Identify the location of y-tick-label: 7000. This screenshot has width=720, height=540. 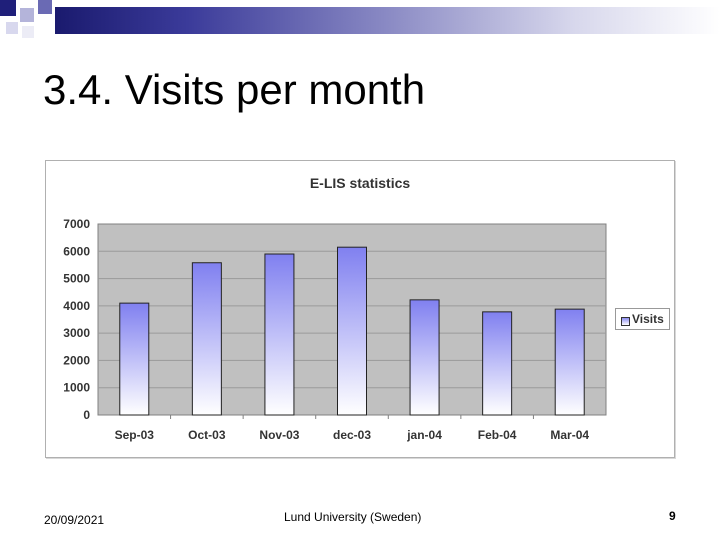
(76, 224).